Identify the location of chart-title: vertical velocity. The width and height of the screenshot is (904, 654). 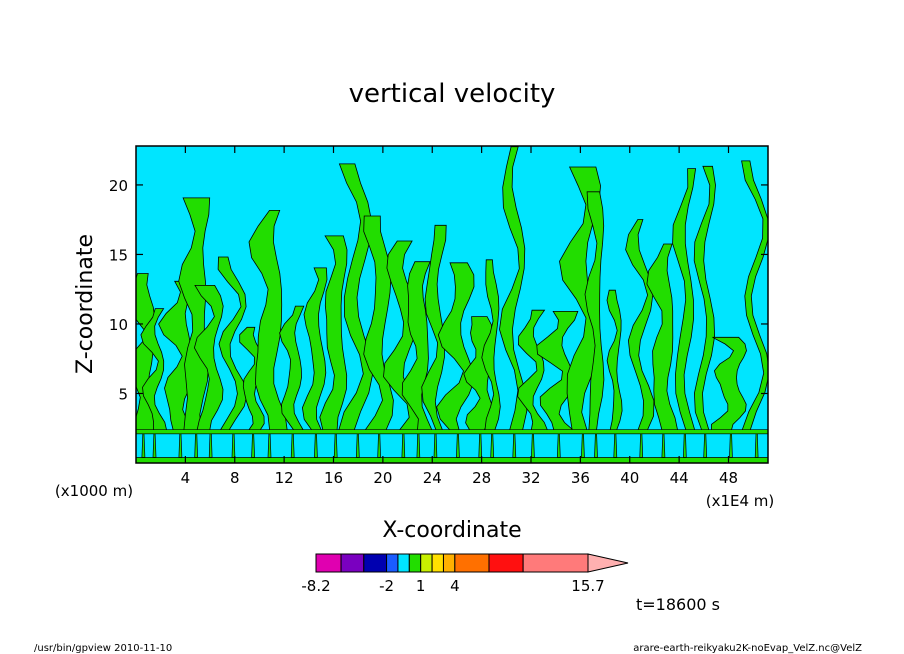
(452, 94).